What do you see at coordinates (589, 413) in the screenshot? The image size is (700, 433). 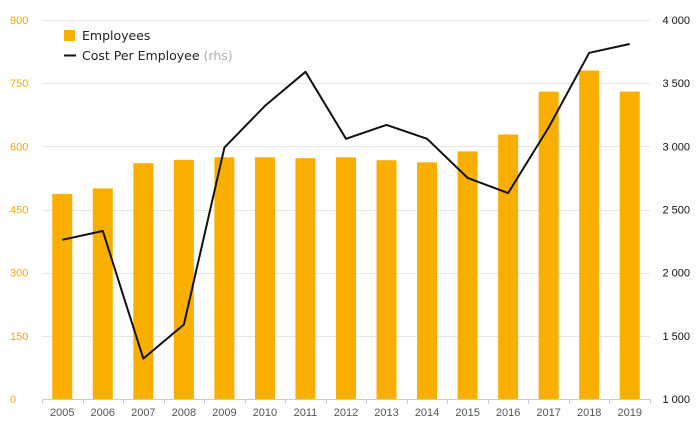 I see `x-tick-label: 2018` at bounding box center [589, 413].